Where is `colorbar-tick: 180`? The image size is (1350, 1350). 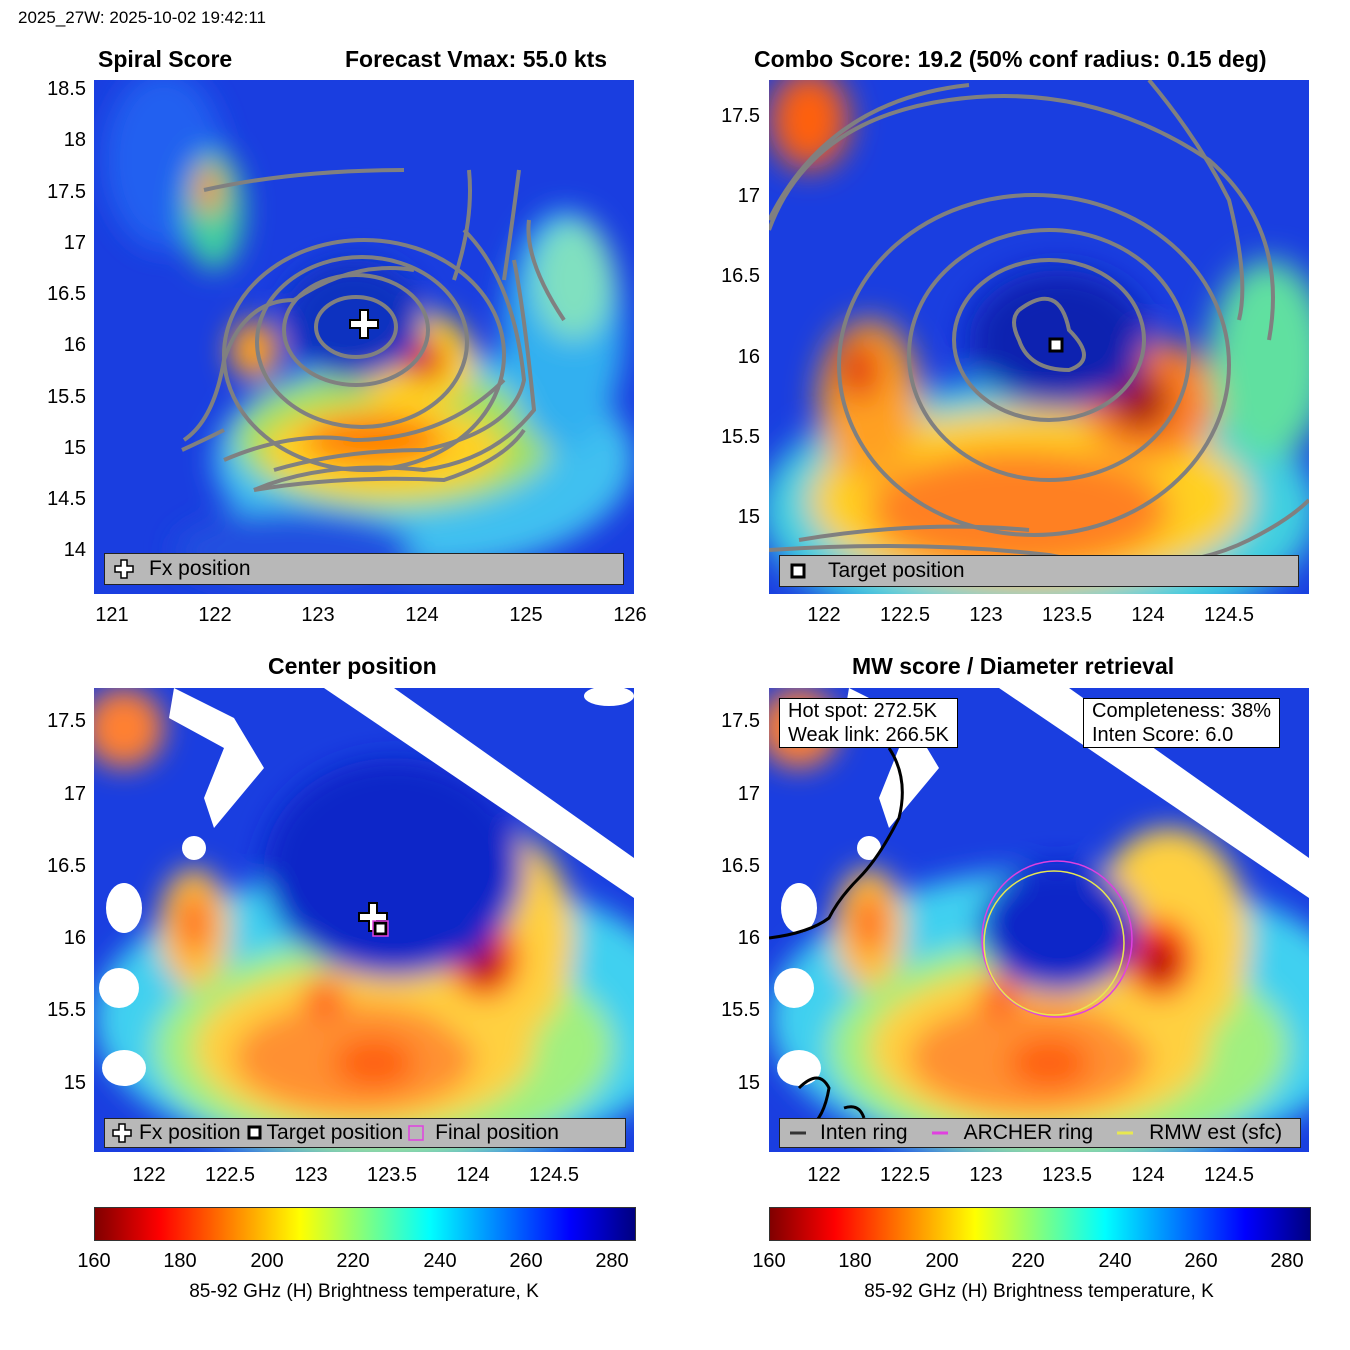
colorbar-tick: 180 is located at coordinates (180, 1261).